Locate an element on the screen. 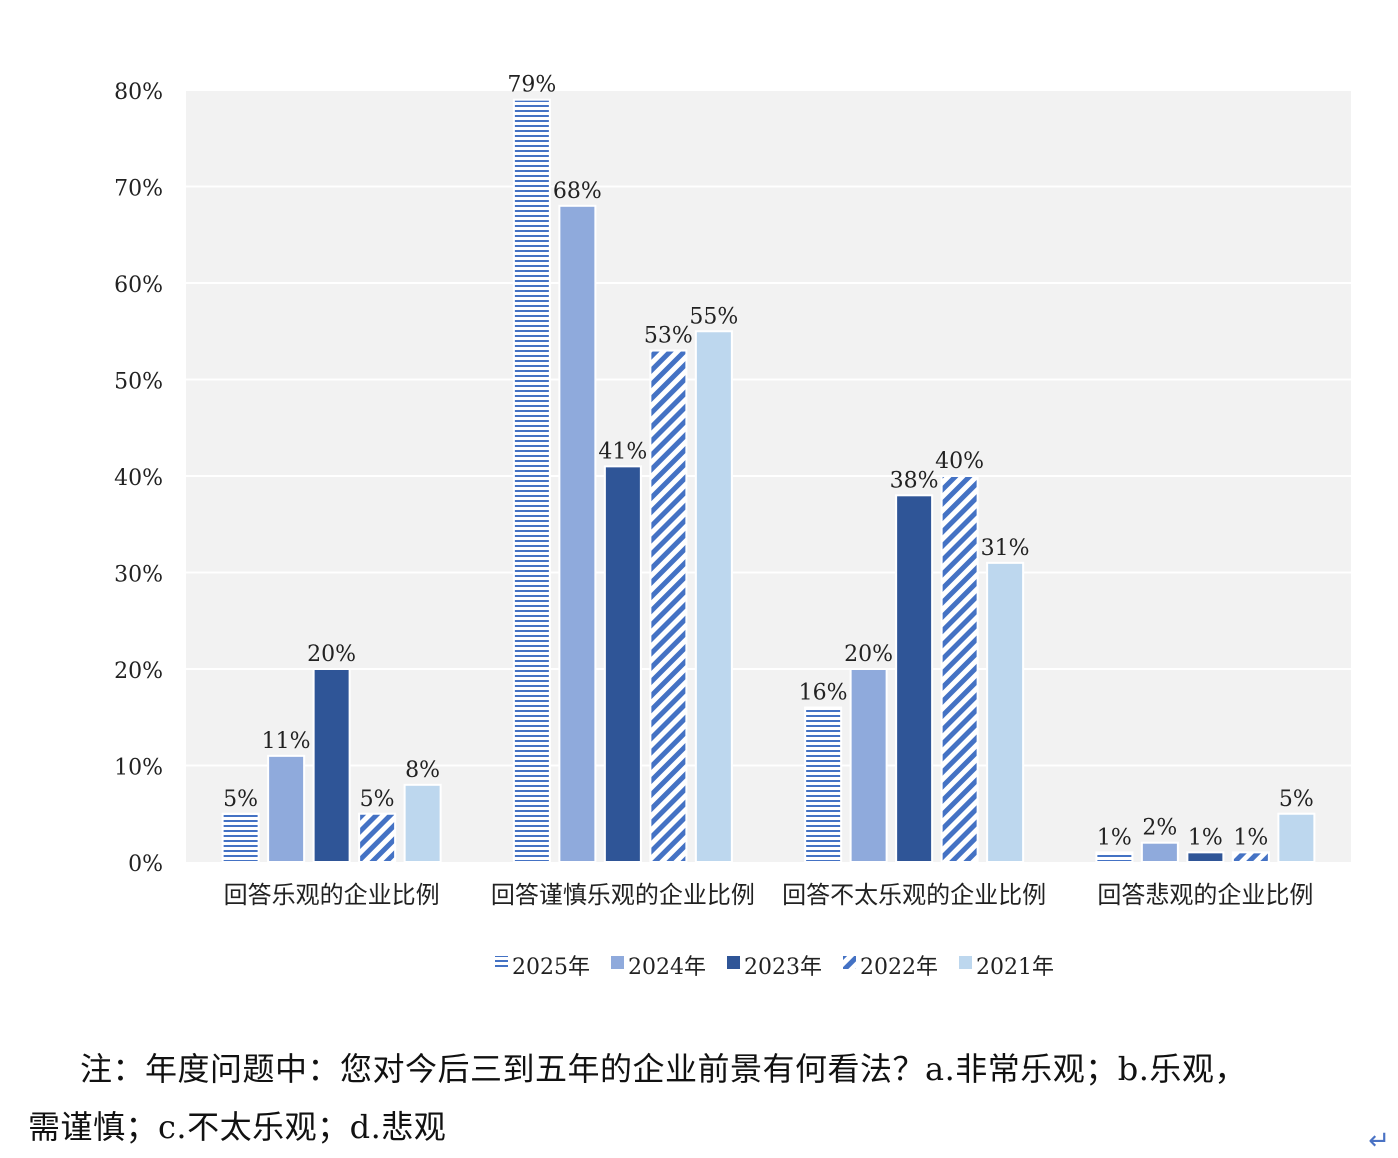 This screenshot has width=1398, height=1158. bar-2022年-0 is located at coordinates (377, 837).